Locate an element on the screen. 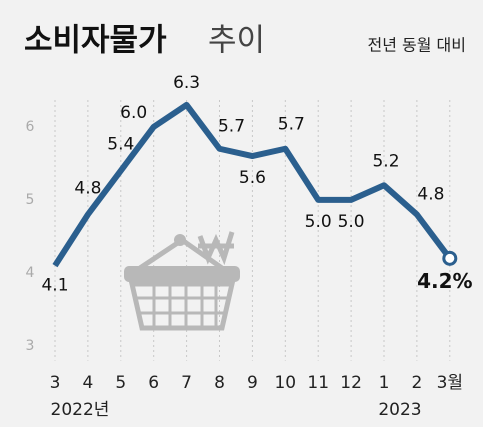  subtitle: 전년 동월 대비 is located at coordinates (417, 45).